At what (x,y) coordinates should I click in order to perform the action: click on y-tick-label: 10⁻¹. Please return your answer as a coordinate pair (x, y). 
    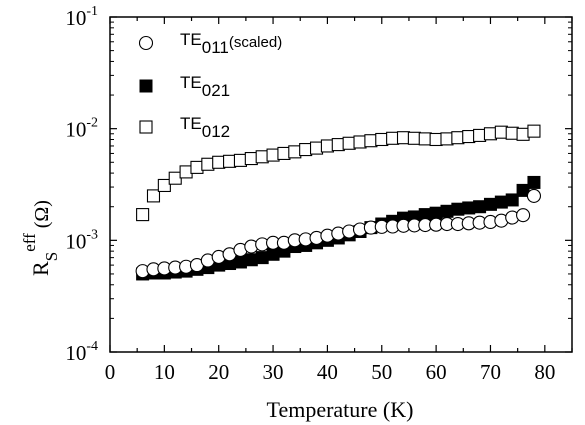
    Looking at the image, I should click on (81, 17).